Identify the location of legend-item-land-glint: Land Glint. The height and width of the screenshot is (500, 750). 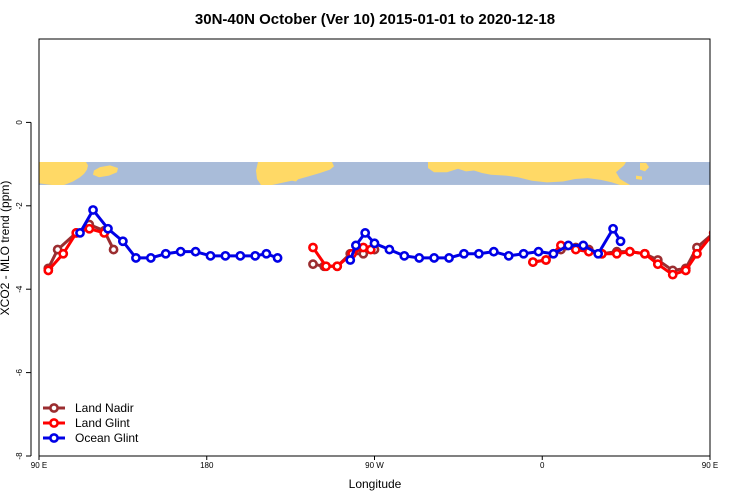
(86, 423).